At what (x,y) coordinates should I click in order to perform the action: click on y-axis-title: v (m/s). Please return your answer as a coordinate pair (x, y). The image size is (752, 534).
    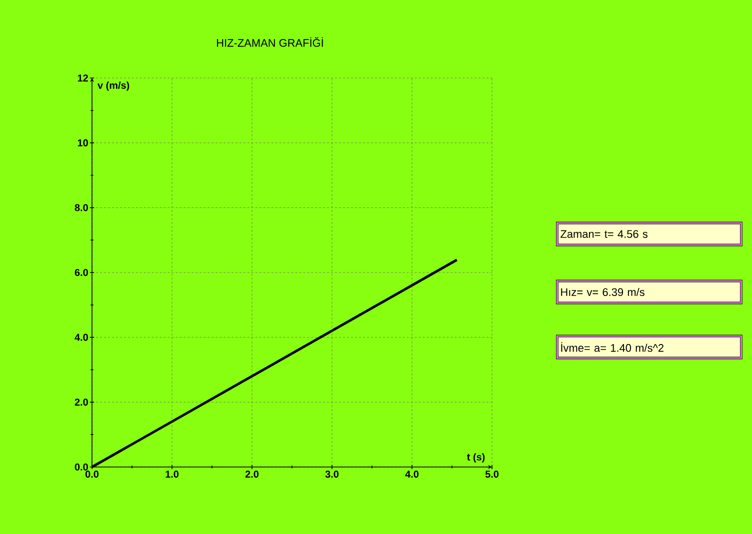
    Looking at the image, I should click on (114, 86).